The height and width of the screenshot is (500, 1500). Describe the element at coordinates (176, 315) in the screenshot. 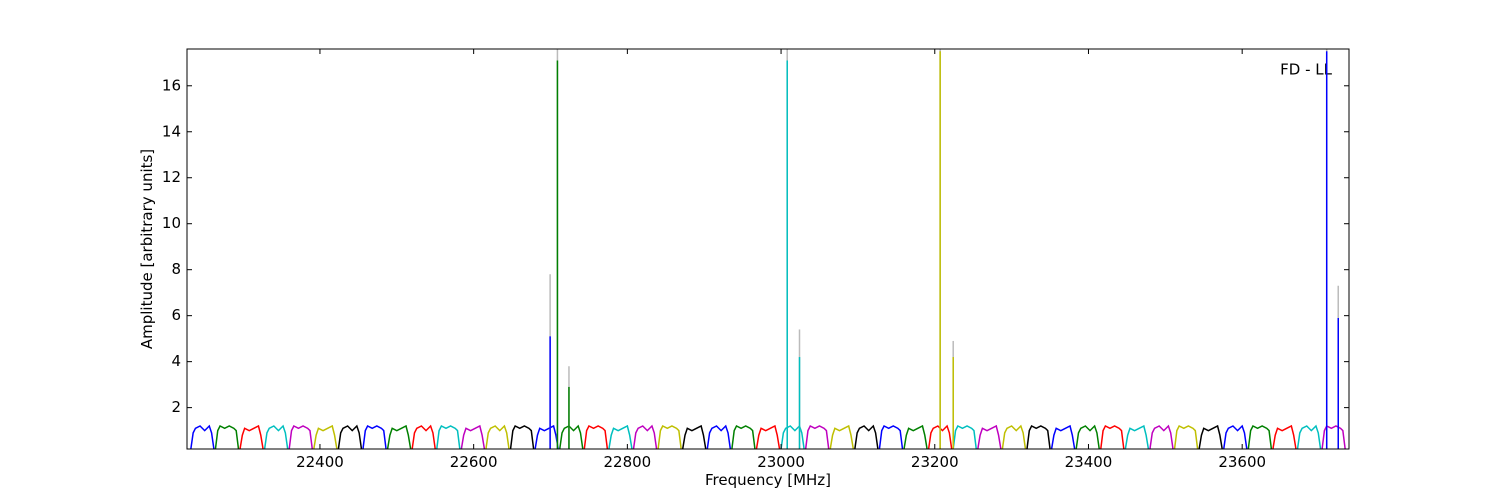

I see `y-tick-label: 6` at that location.